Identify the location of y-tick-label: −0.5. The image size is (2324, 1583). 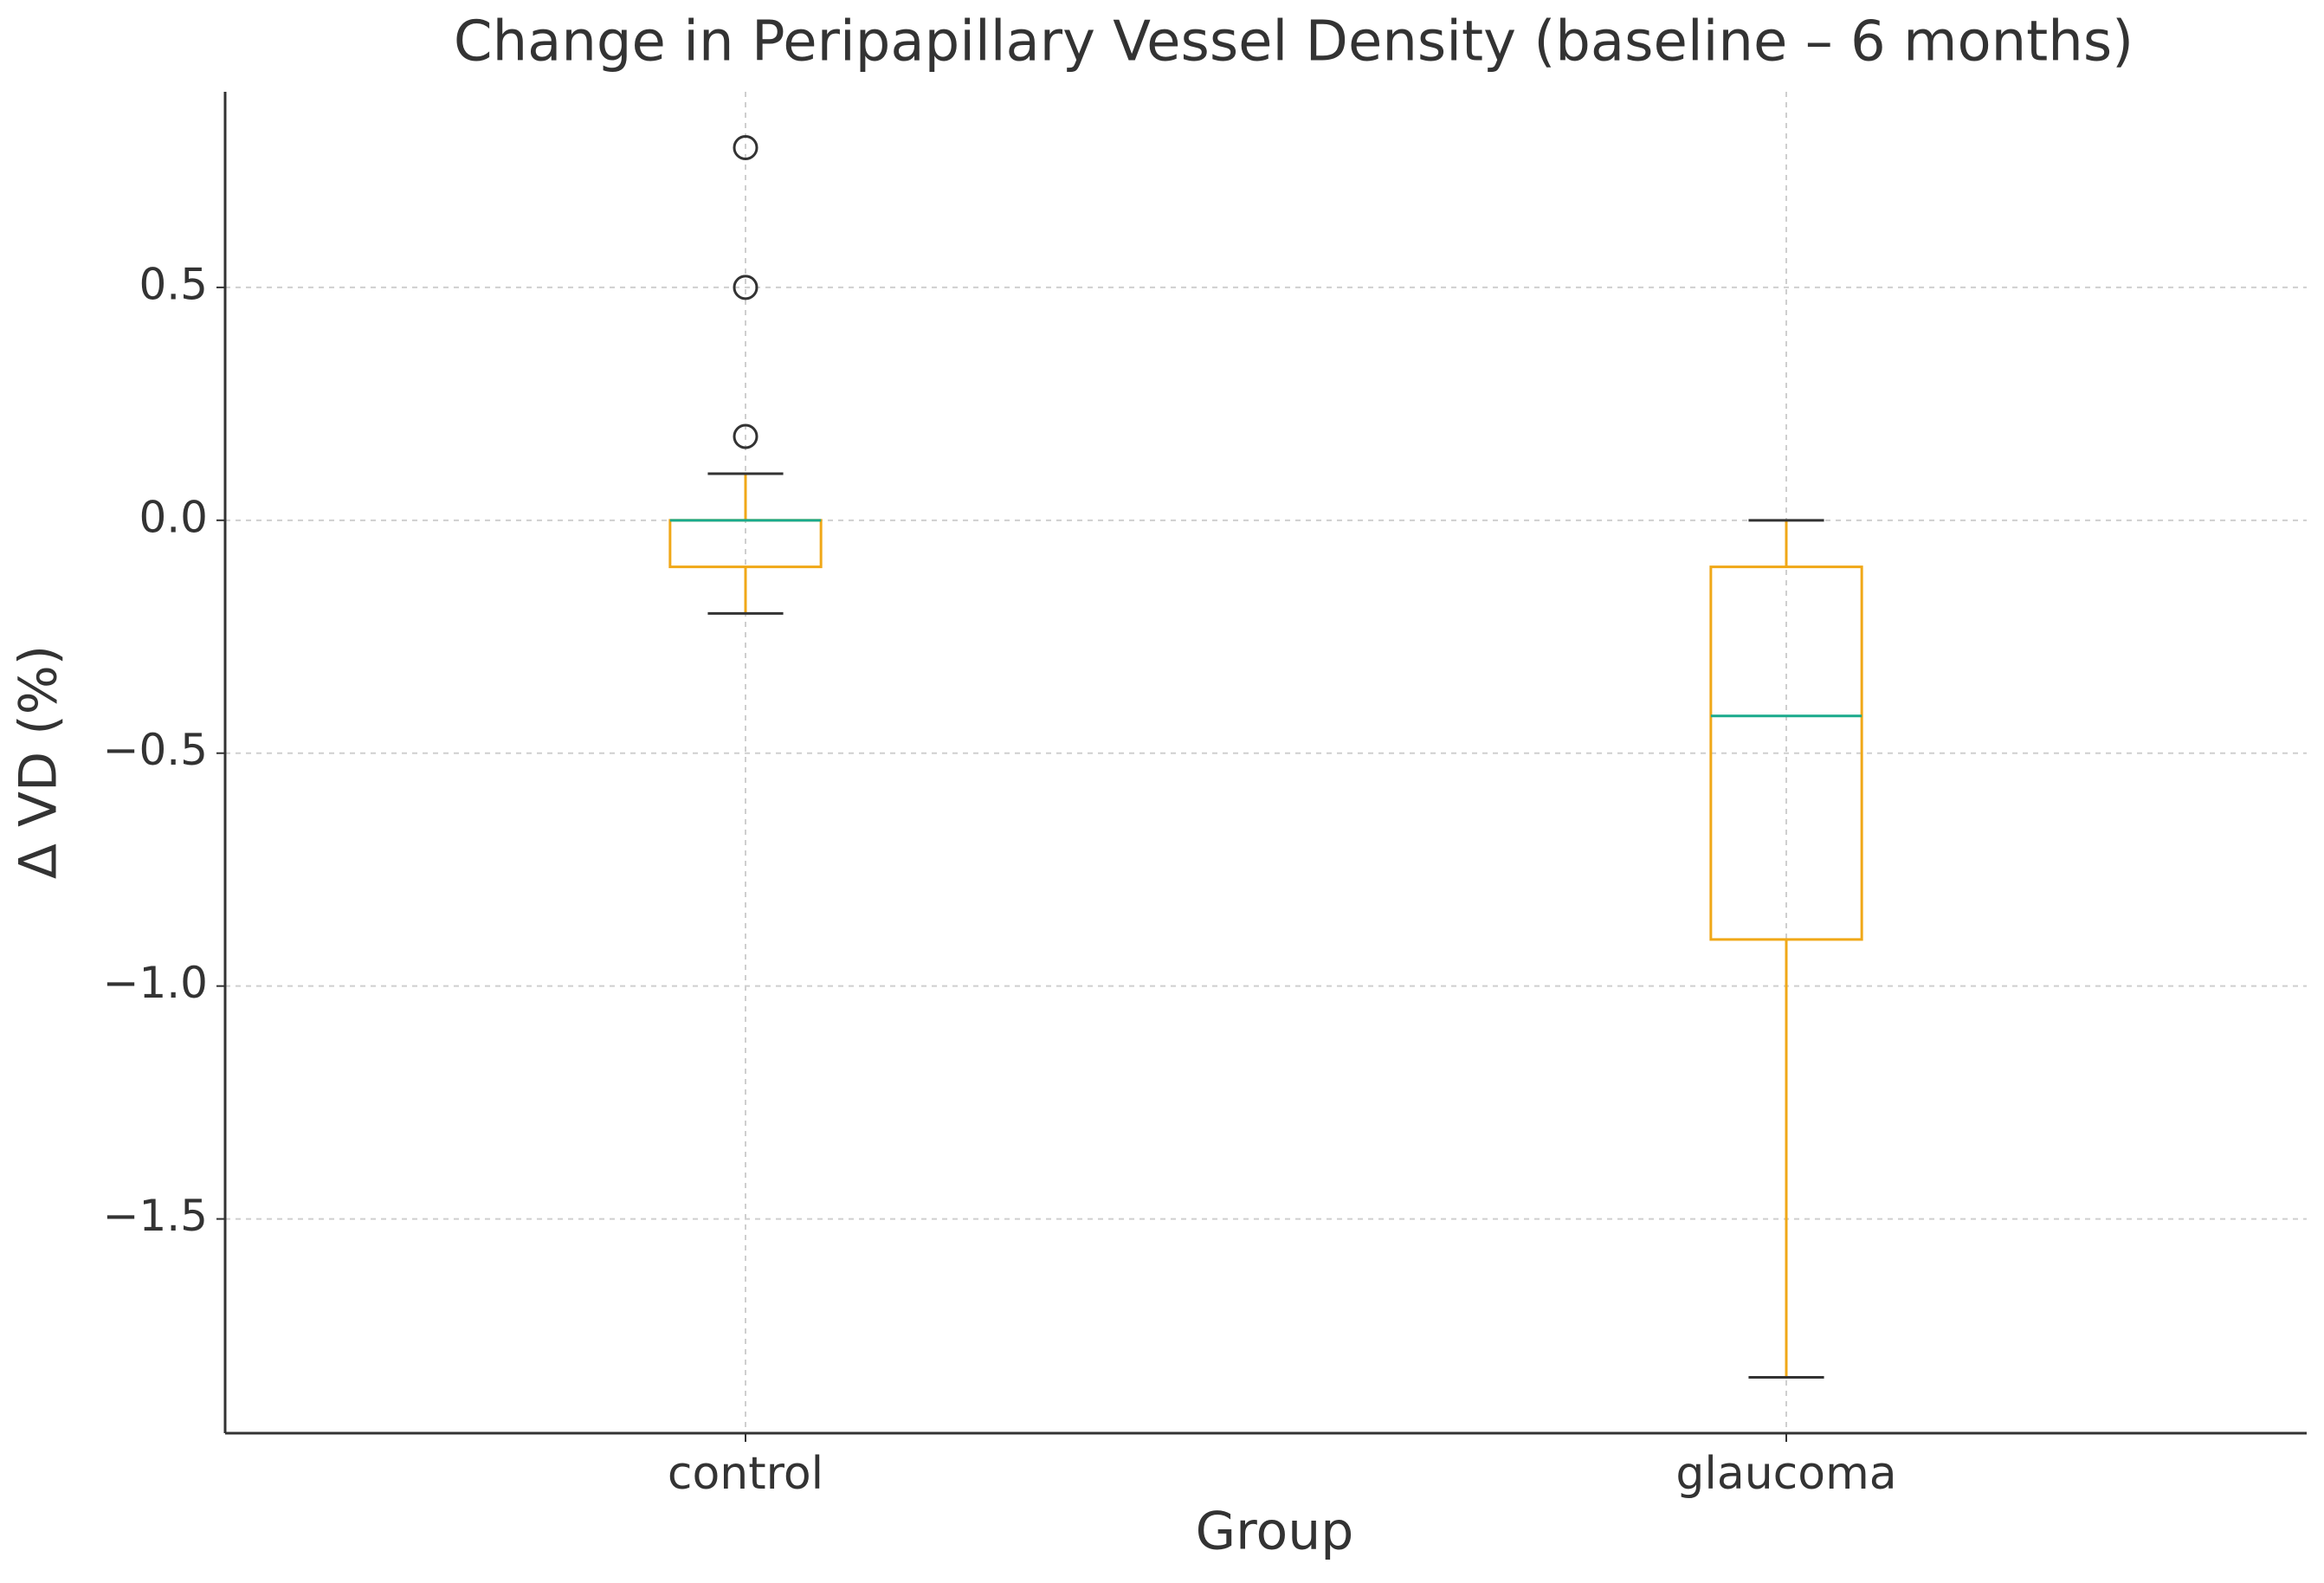
(155, 750).